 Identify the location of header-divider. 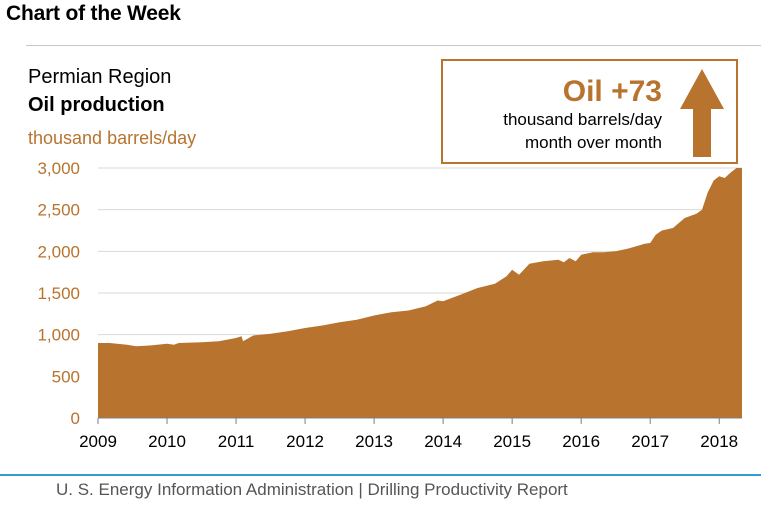
(393, 45).